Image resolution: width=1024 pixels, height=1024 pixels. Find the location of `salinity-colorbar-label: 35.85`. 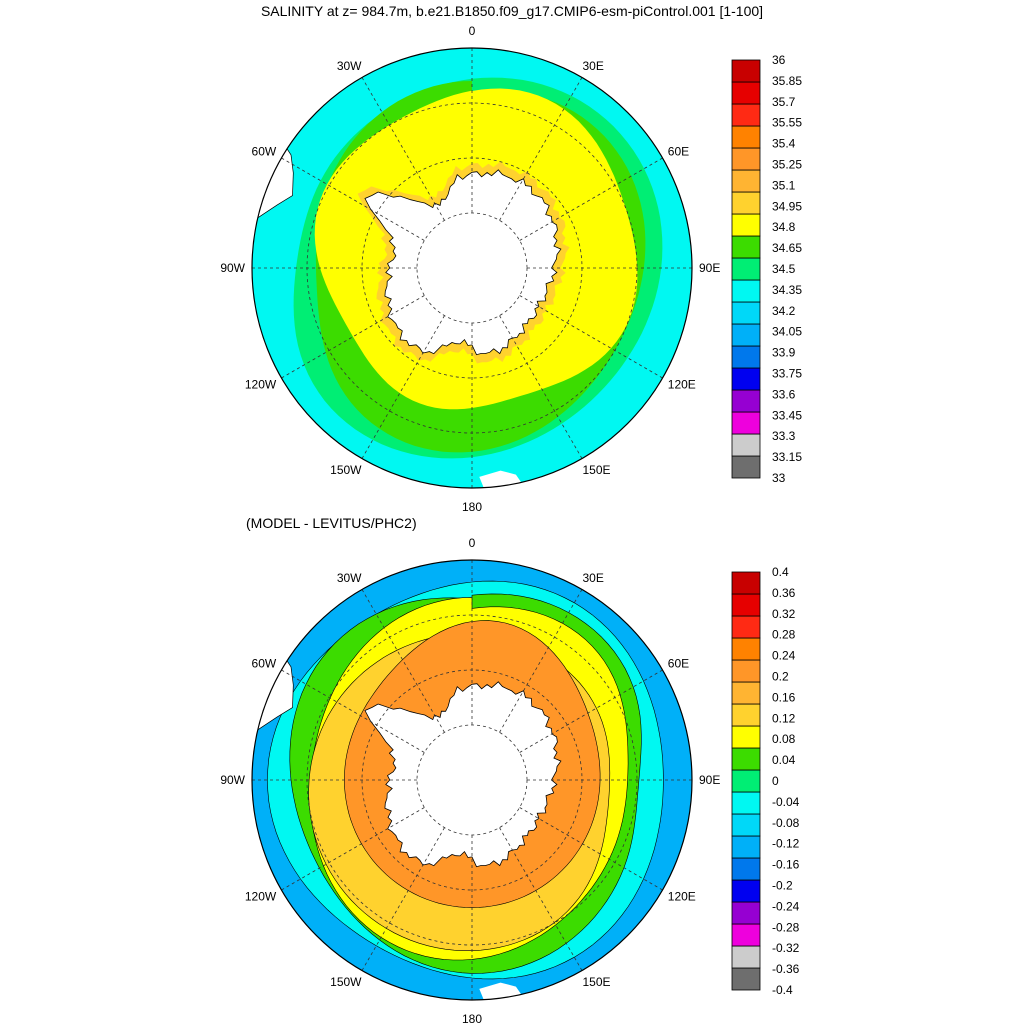

salinity-colorbar-label: 35.85 is located at coordinates (787, 81).